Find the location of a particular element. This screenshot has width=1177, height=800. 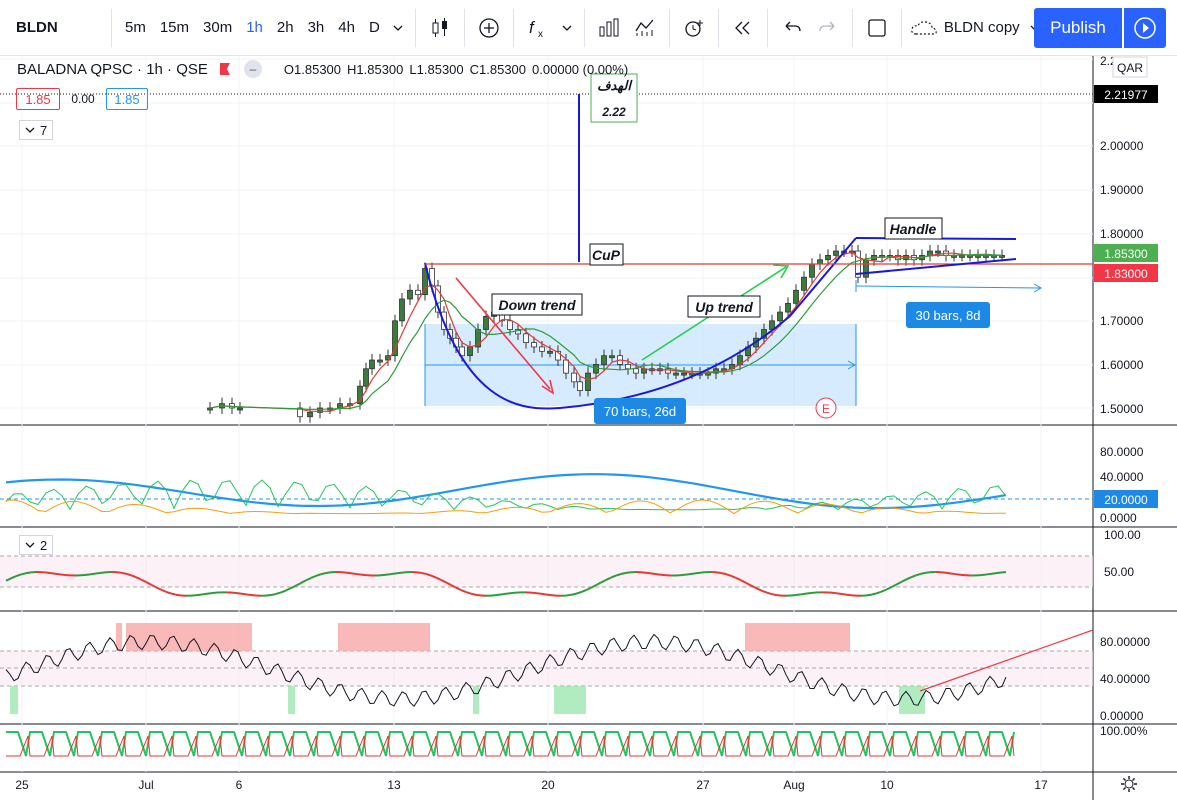

indicators-count: 7 is located at coordinates (44, 130).